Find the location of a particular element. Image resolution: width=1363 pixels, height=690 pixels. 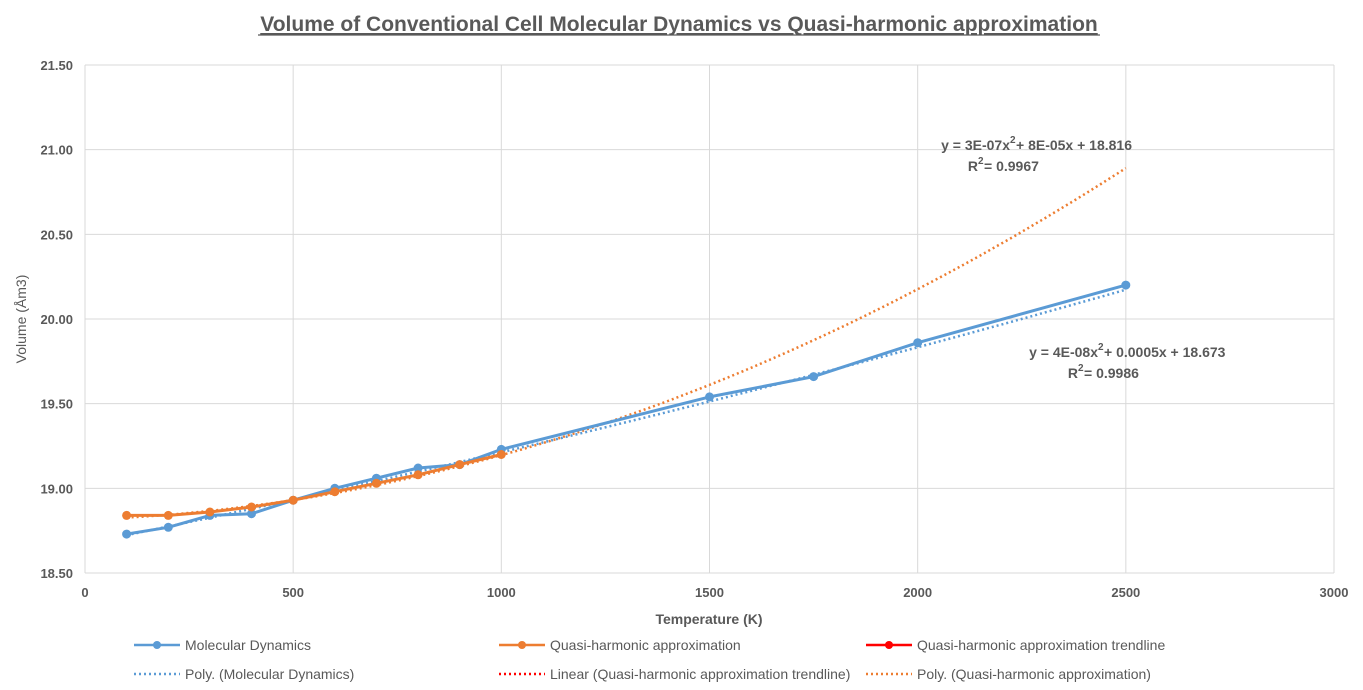

x-tick-label: 2500 is located at coordinates (1125, 592).